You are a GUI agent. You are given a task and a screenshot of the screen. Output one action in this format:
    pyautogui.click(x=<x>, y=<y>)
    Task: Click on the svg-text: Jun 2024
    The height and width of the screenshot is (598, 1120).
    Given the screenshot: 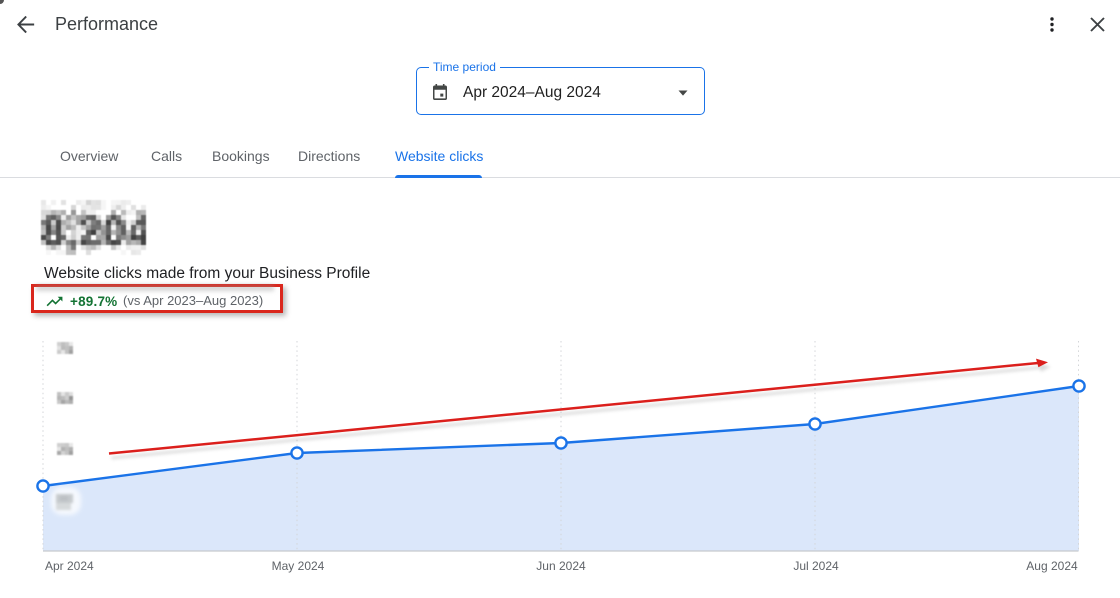 What is the action you would take?
    pyautogui.click(x=561, y=566)
    